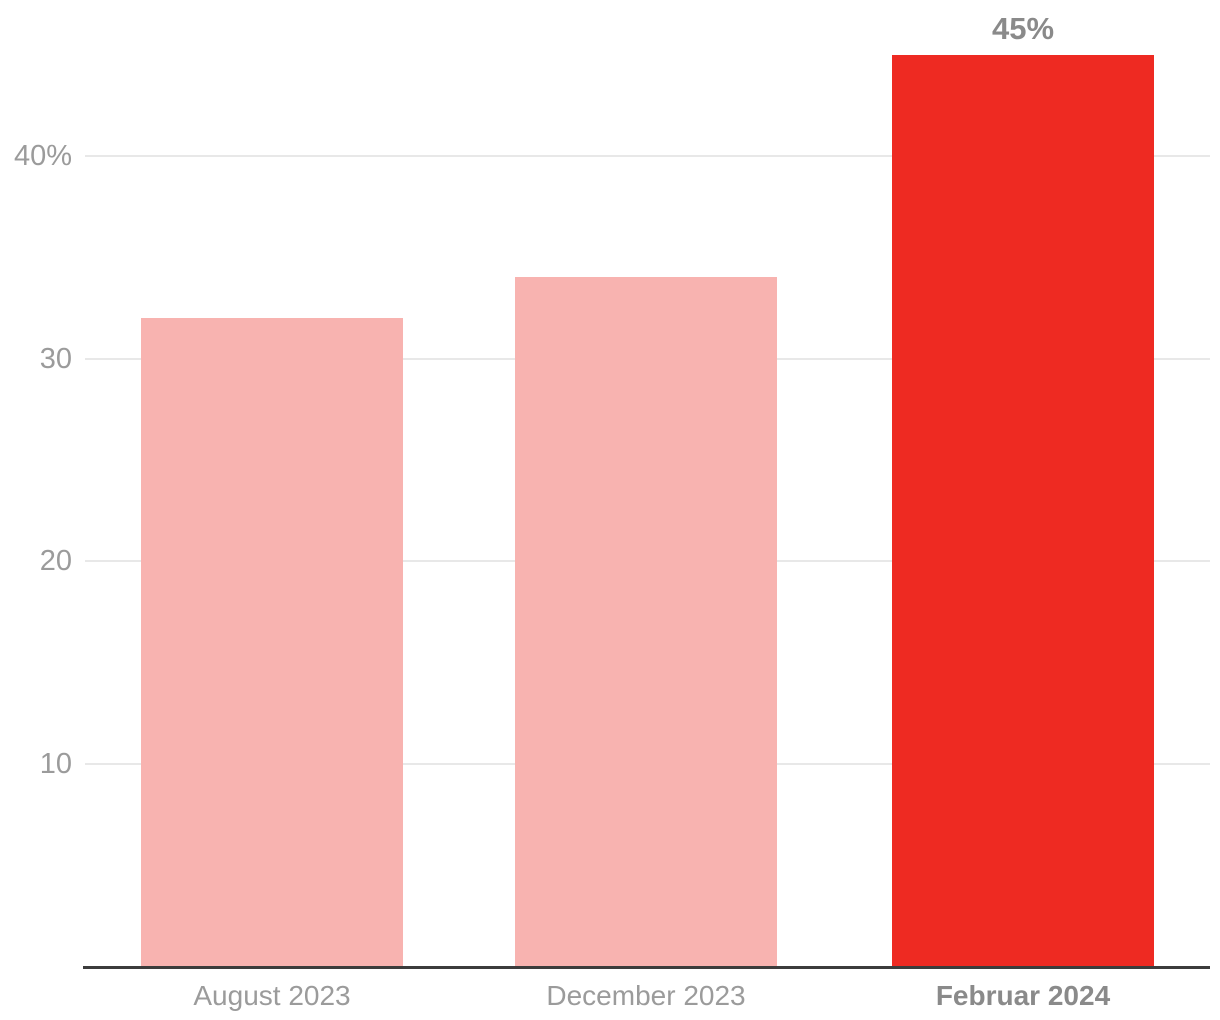  I want to click on bar-december-2023, so click(646, 621).